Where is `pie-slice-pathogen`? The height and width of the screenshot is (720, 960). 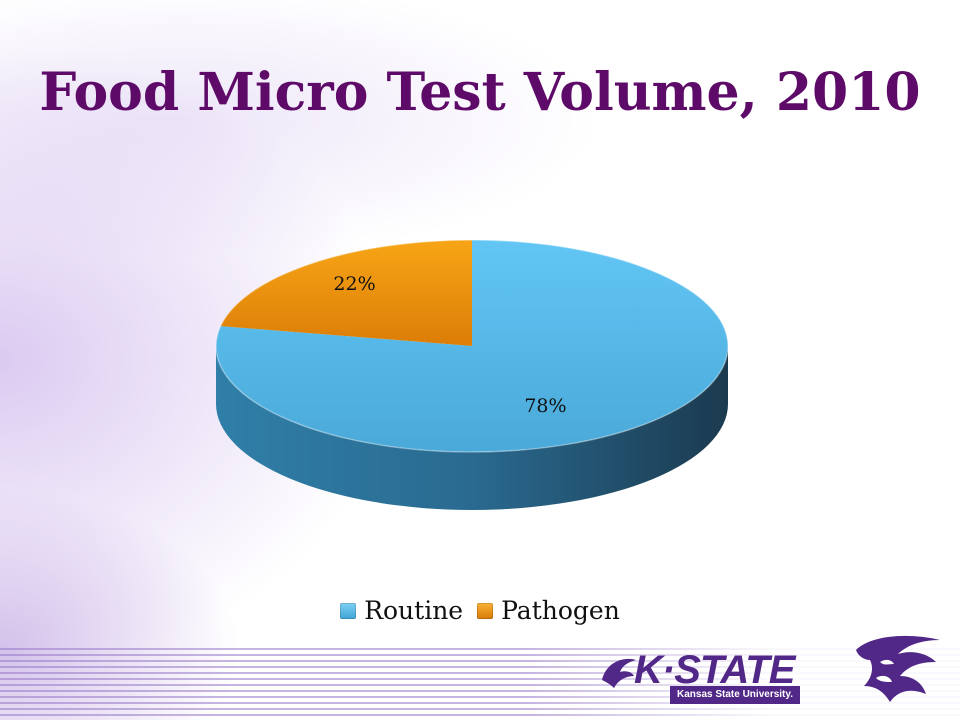 pie-slice-pathogen is located at coordinates (346, 293).